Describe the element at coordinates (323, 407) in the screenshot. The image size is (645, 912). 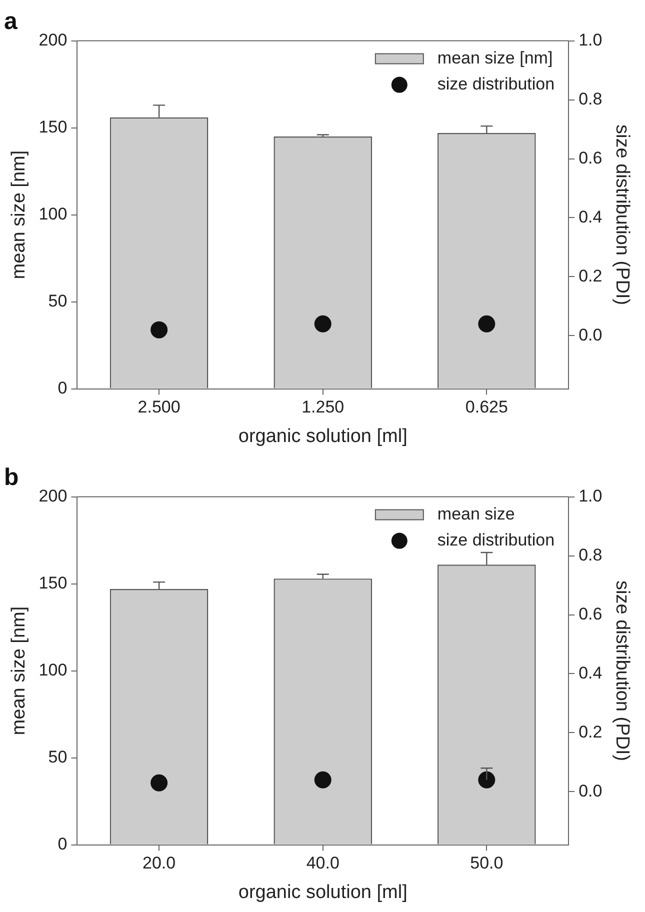
I see `x-tick-label: 1.250` at that location.